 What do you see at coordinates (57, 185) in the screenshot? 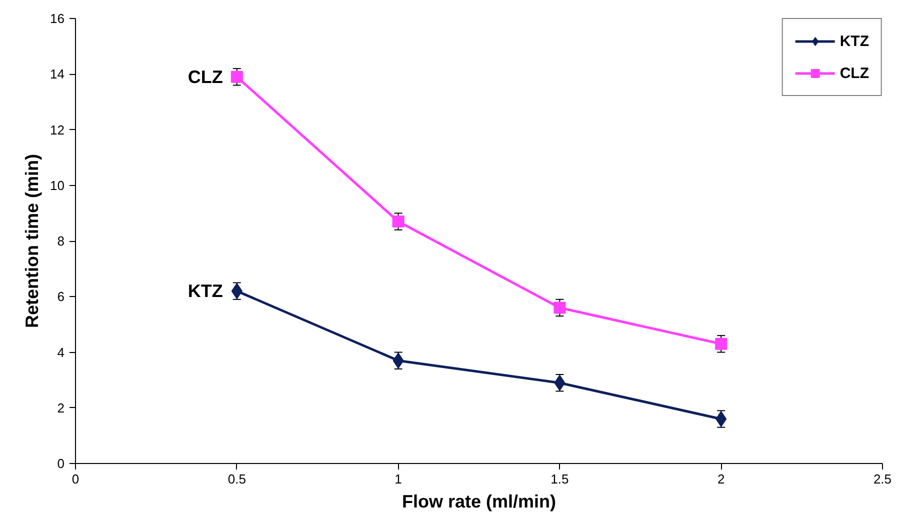
I see `y-tick-label: 10` at bounding box center [57, 185].